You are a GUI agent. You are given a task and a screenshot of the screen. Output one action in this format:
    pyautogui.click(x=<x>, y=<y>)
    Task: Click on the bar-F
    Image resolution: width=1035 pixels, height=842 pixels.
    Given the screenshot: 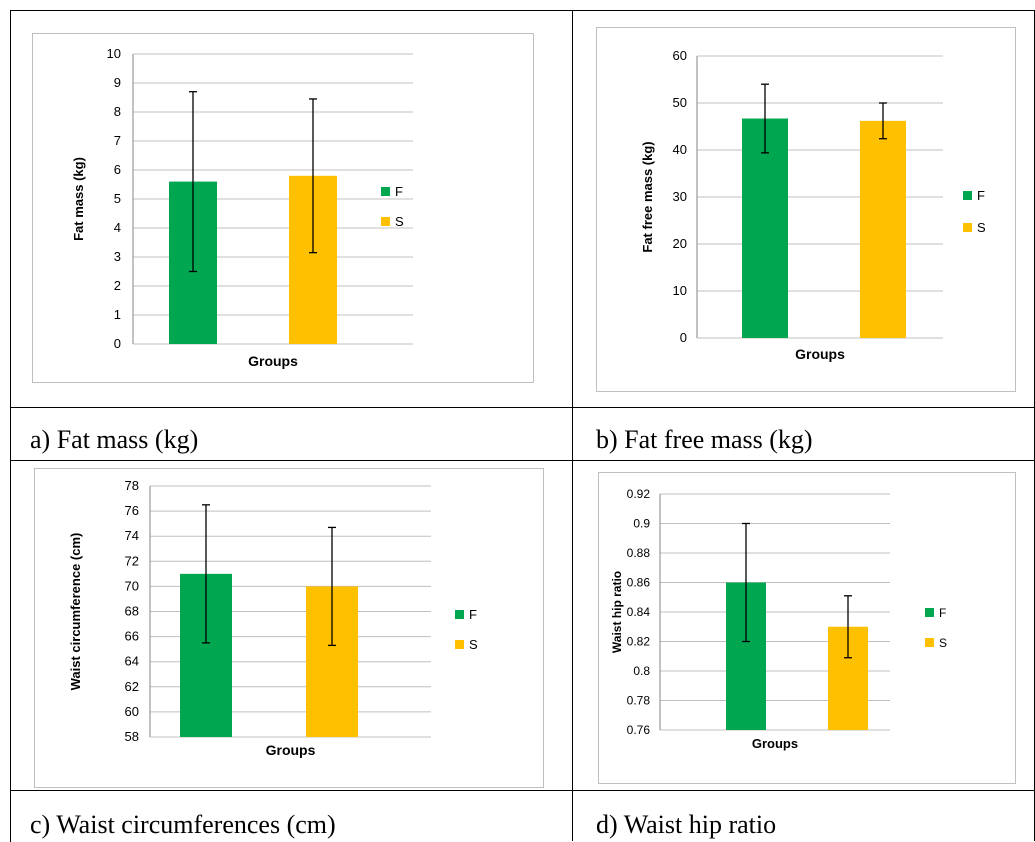 What is the action you would take?
    pyautogui.click(x=765, y=228)
    